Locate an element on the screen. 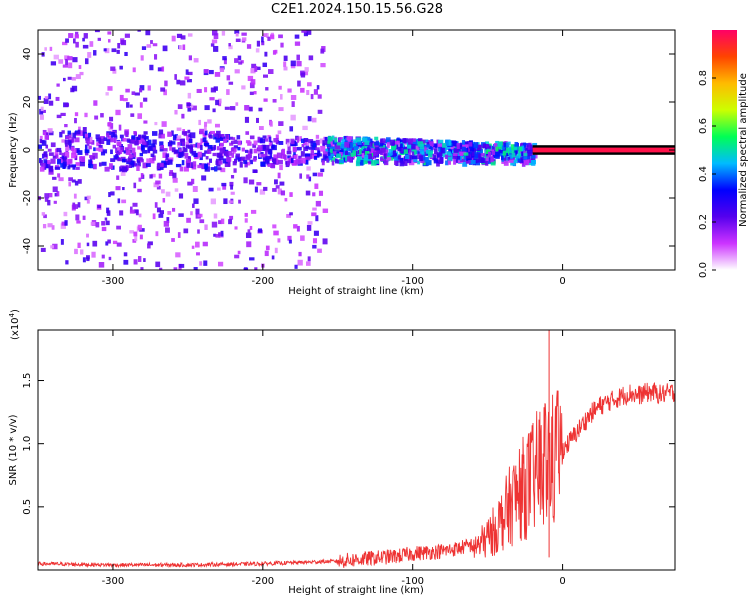 The image size is (750, 600). snr-xtick-label: -100 is located at coordinates (412, 581).